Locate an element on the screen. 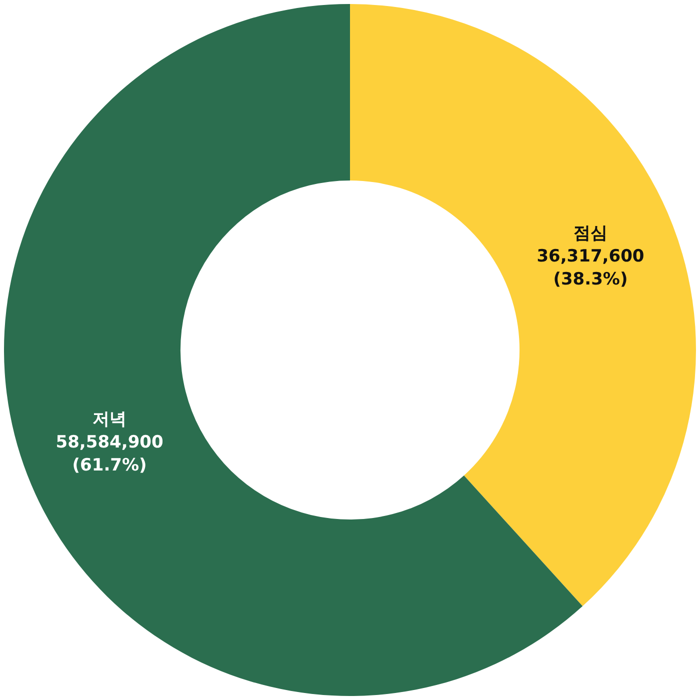 The width and height of the screenshot is (700, 700). slice-label: 점심 is located at coordinates (590, 234).